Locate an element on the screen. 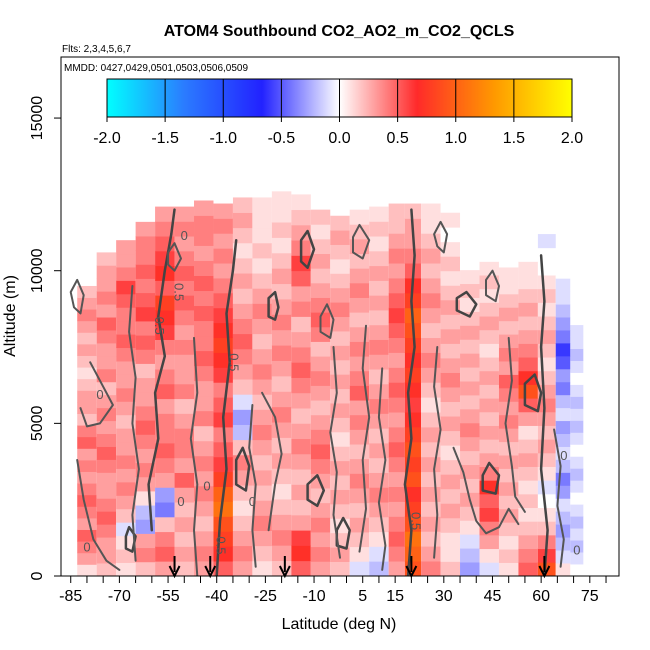 This screenshot has width=650, height=650. x-tick-label: 45 is located at coordinates (493, 596).